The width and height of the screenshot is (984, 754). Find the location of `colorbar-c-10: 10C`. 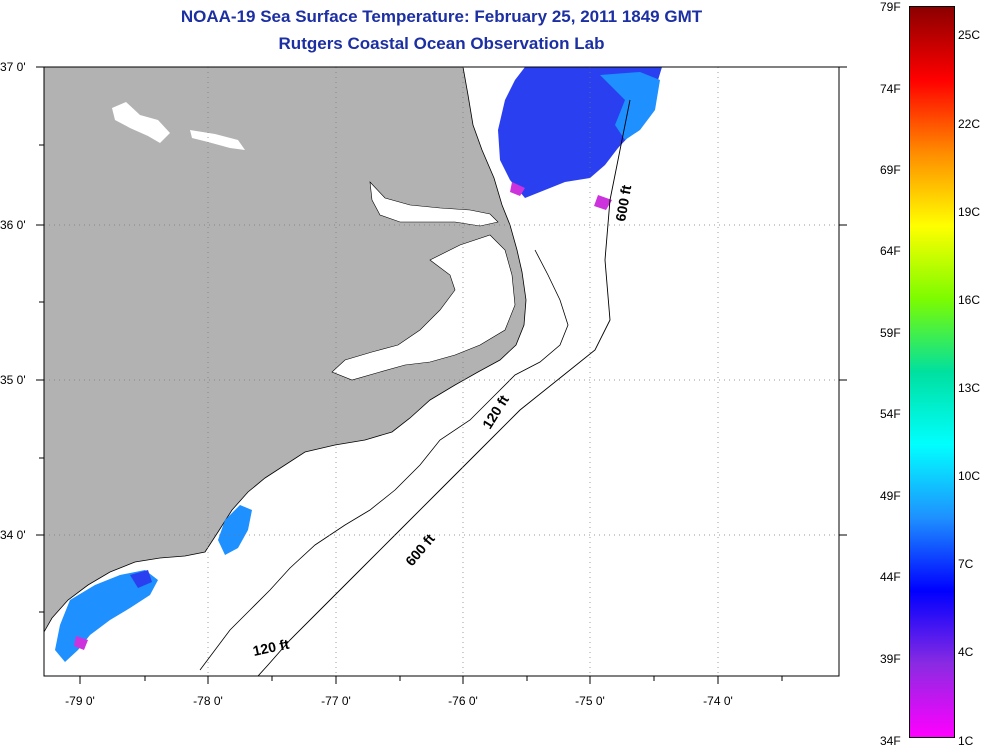

colorbar-c-10: 10C is located at coordinates (969, 476).